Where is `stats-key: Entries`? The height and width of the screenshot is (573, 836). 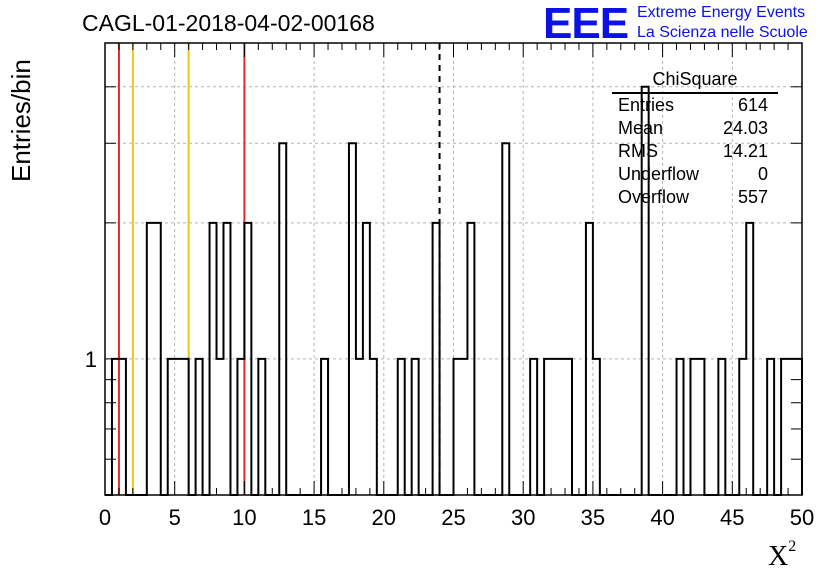
stats-key: Entries is located at coordinates (646, 105).